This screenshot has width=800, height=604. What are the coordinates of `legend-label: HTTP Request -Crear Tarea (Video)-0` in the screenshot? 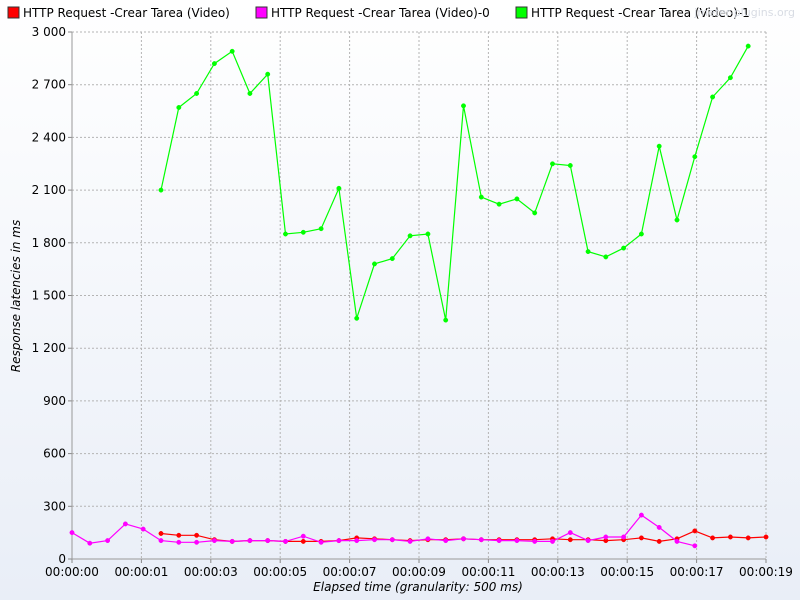 It's located at (380, 13).